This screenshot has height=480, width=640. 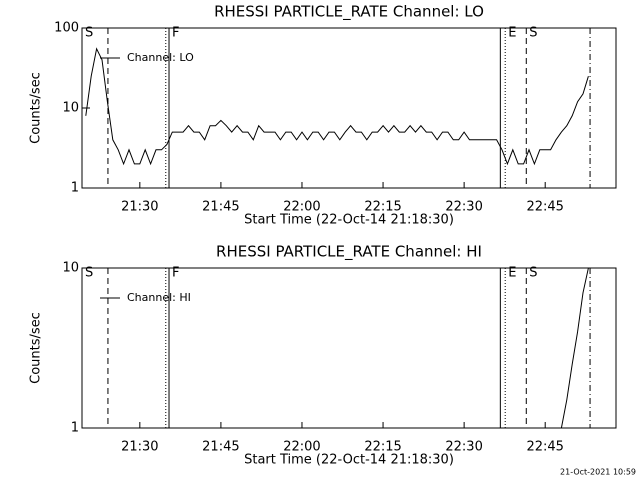 I want to click on legend-label: Channel: LO, so click(x=160, y=57).